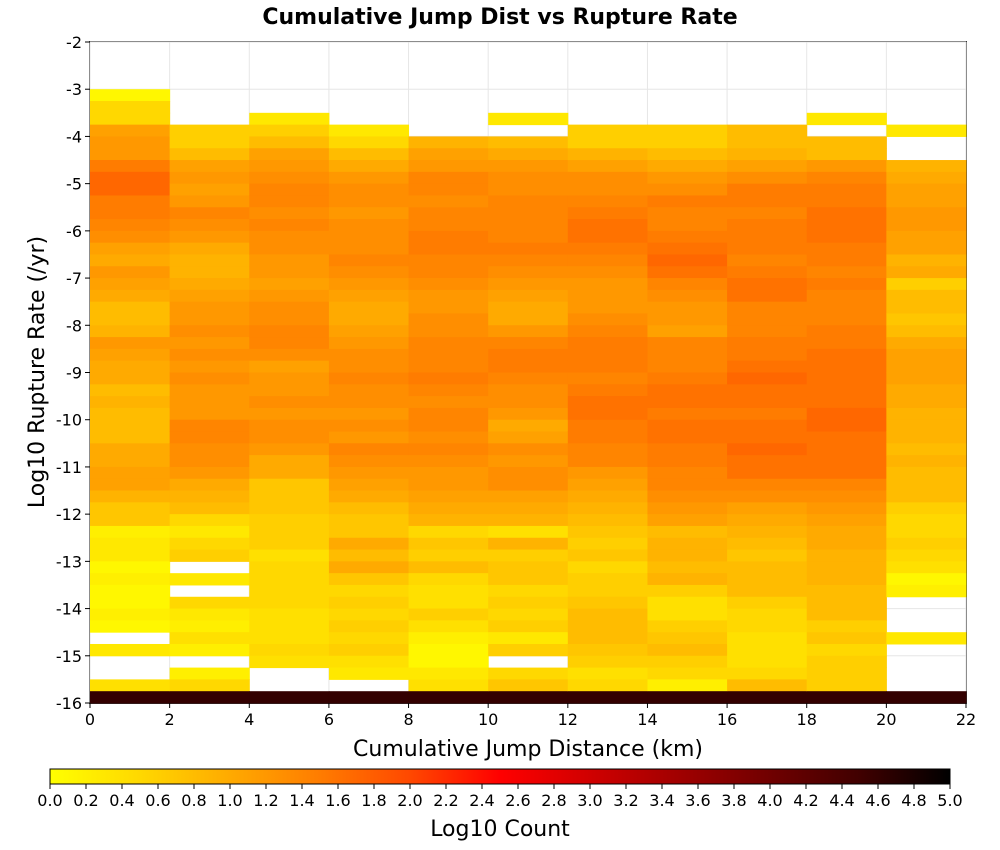 This screenshot has height=850, width=1000. What do you see at coordinates (69, 656) in the screenshot?
I see `y-tick-label: -15` at bounding box center [69, 656].